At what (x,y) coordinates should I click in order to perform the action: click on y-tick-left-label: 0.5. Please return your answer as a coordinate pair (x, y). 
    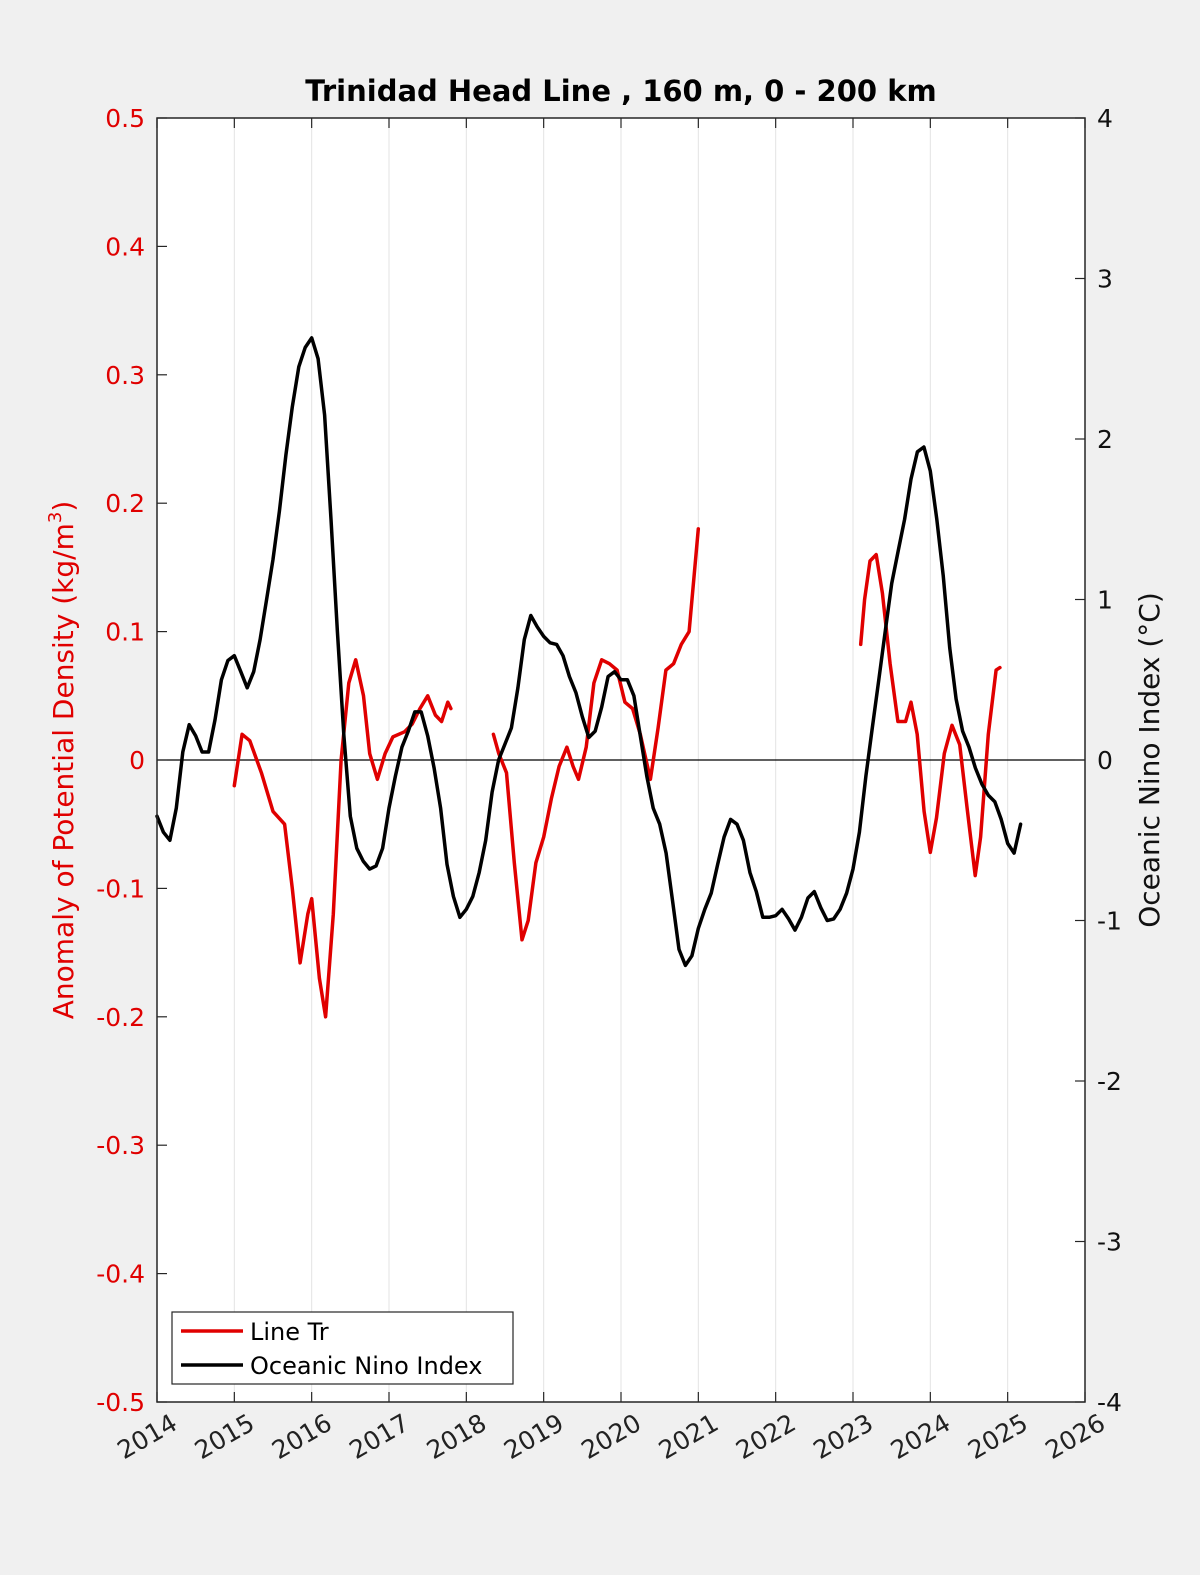
    Looking at the image, I should click on (125, 118).